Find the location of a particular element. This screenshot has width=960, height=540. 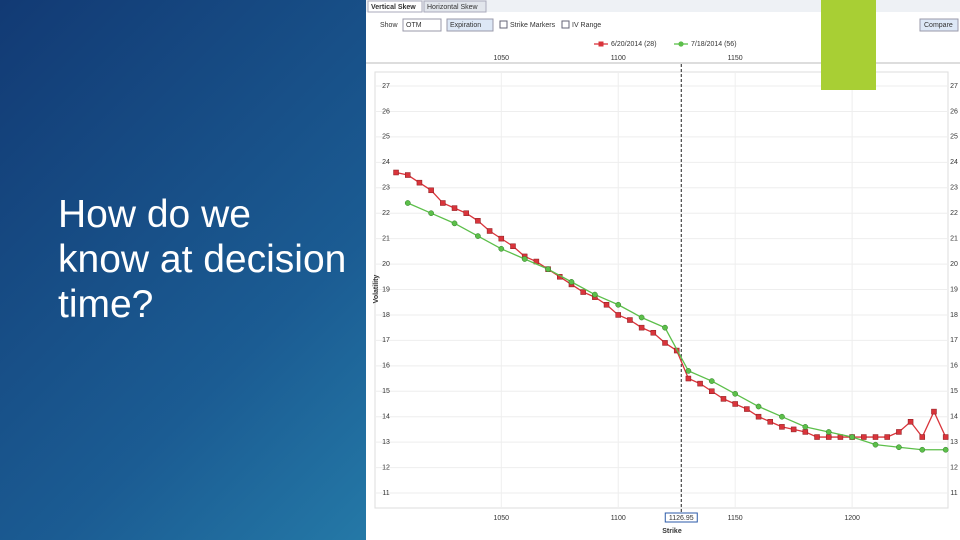

compare-button is located at coordinates (939, 25).